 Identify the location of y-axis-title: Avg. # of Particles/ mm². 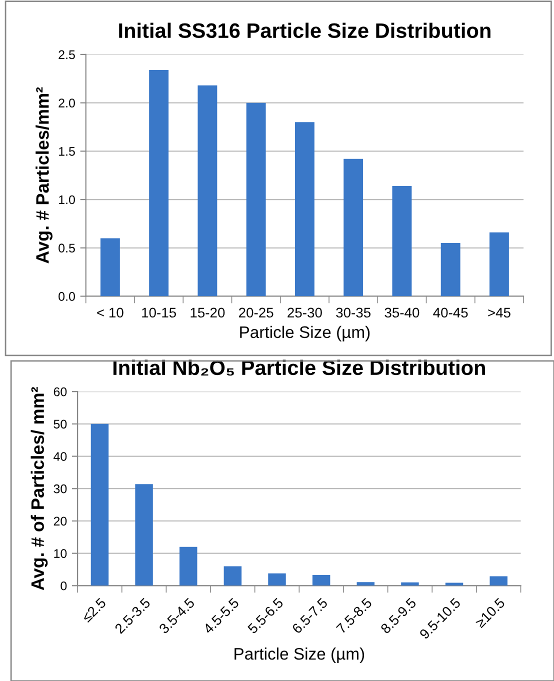
(39, 488).